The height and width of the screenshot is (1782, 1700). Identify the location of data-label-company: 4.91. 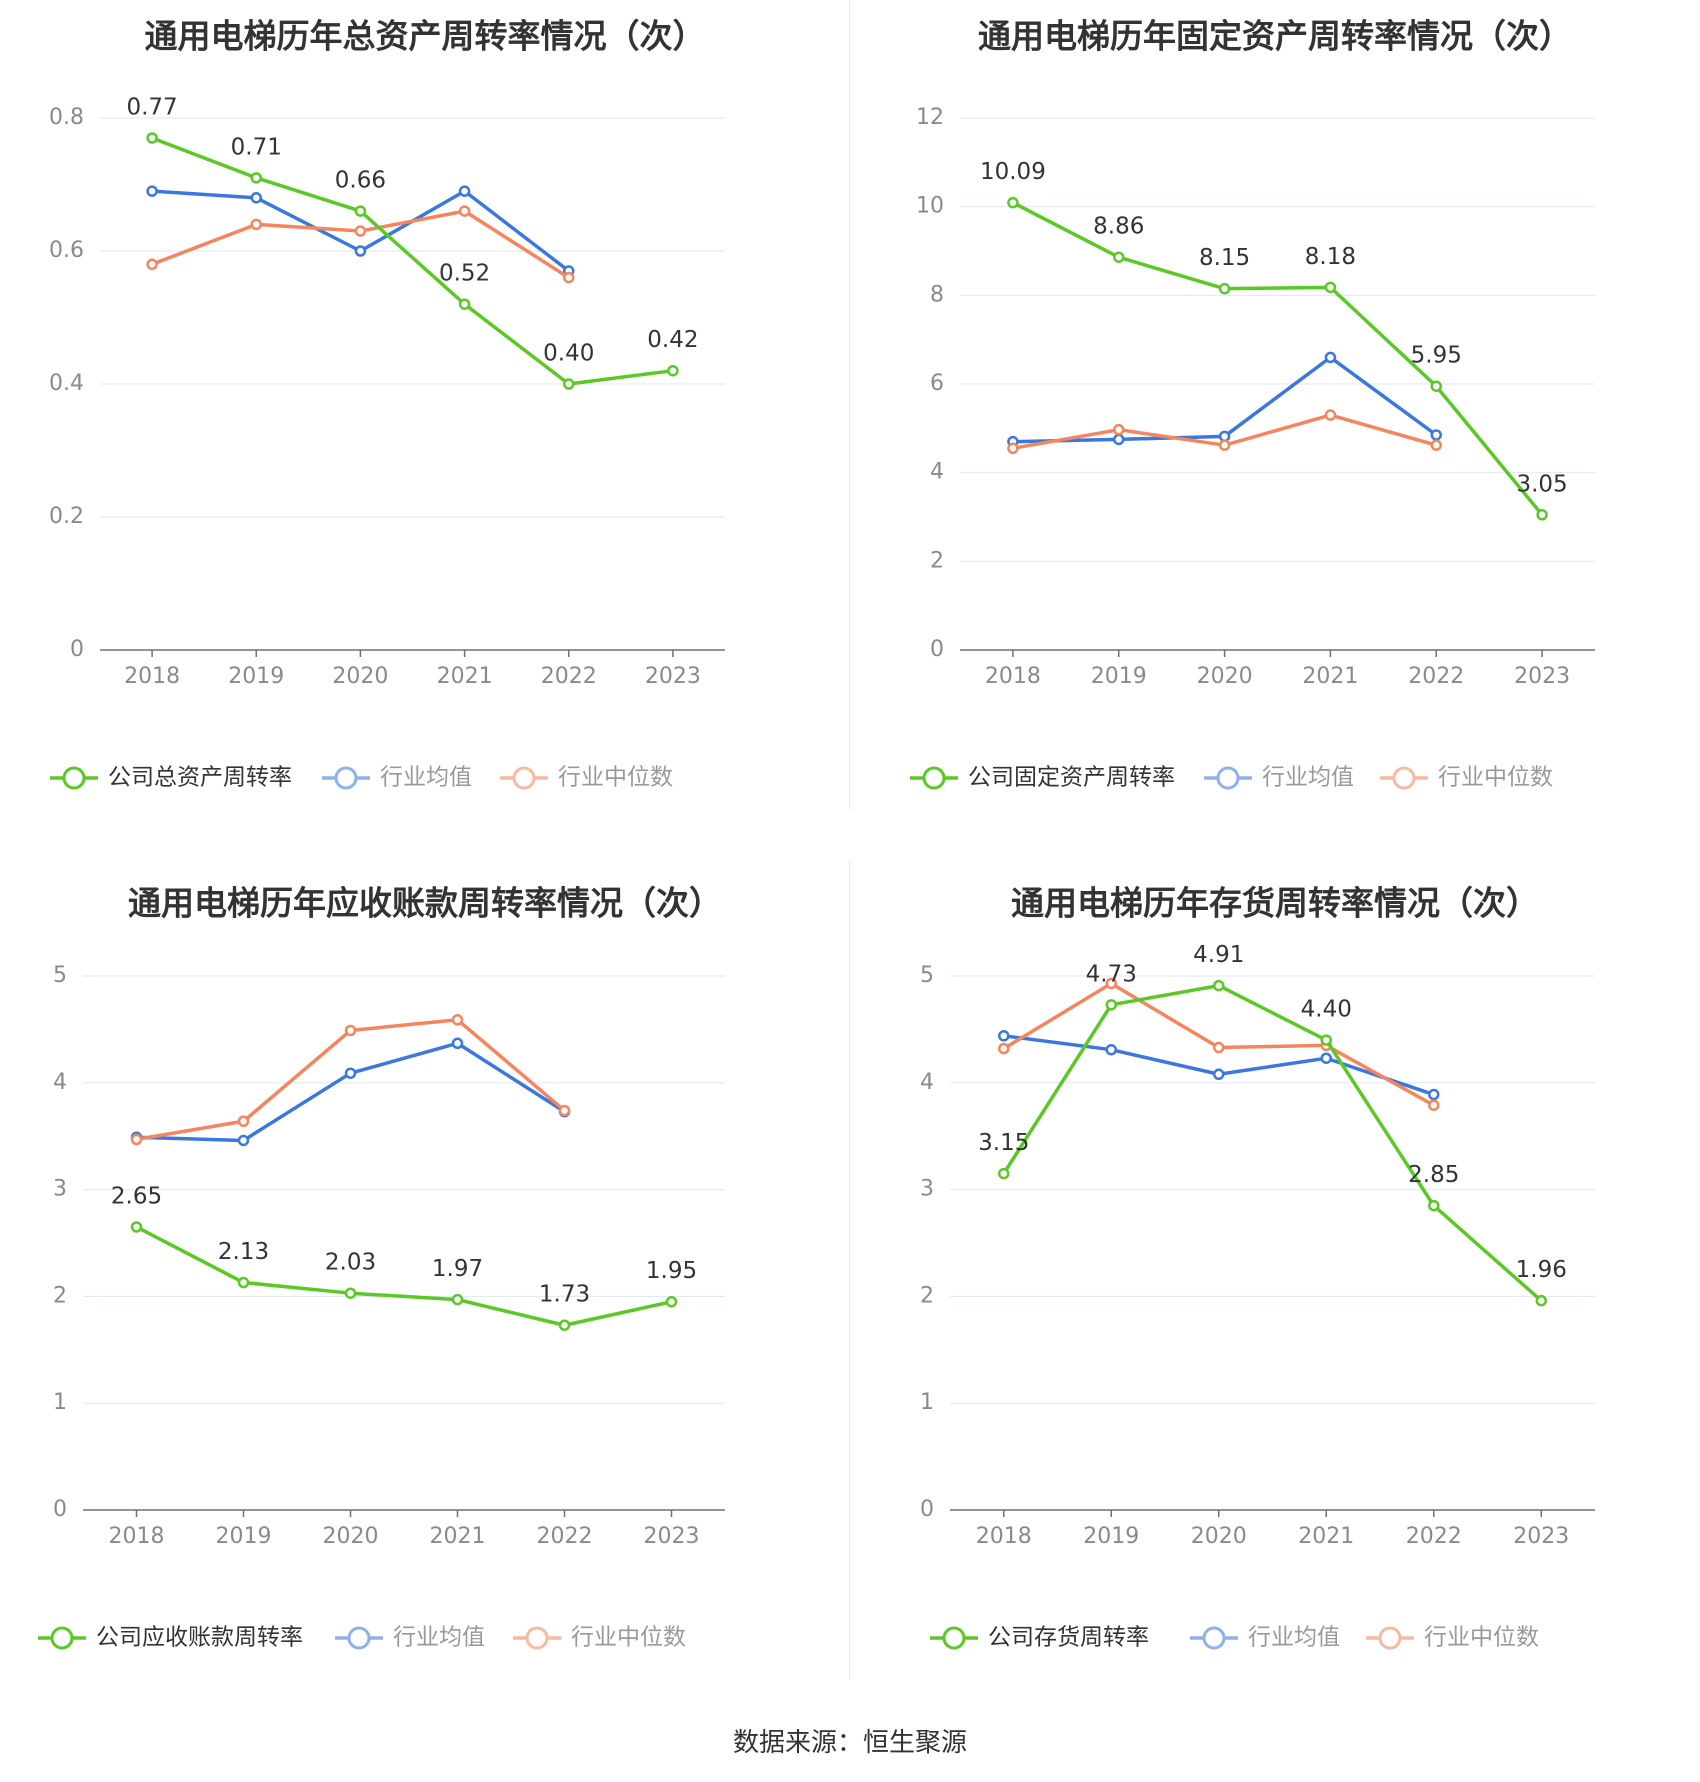
(1218, 955).